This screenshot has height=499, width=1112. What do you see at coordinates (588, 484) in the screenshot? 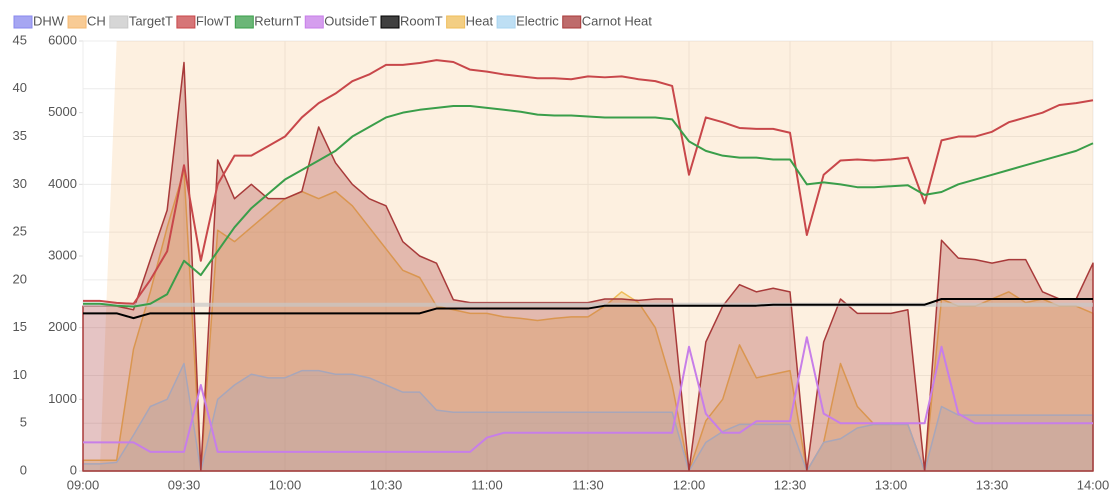
I see `x-tick-label: 11:30` at bounding box center [588, 484].